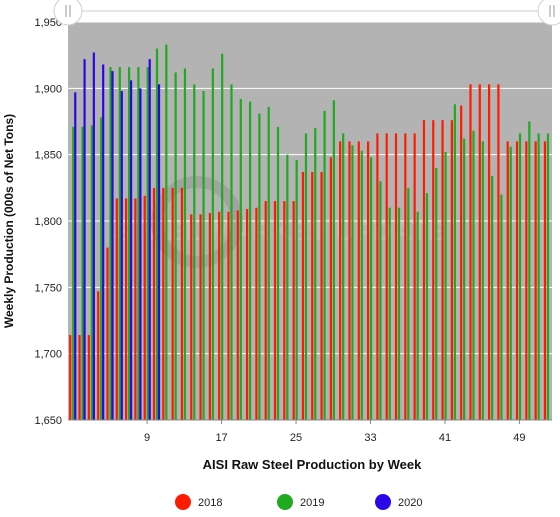 The image size is (560, 517). What do you see at coordinates (548, 13) in the screenshot?
I see `range-slider-right-handle` at bounding box center [548, 13].